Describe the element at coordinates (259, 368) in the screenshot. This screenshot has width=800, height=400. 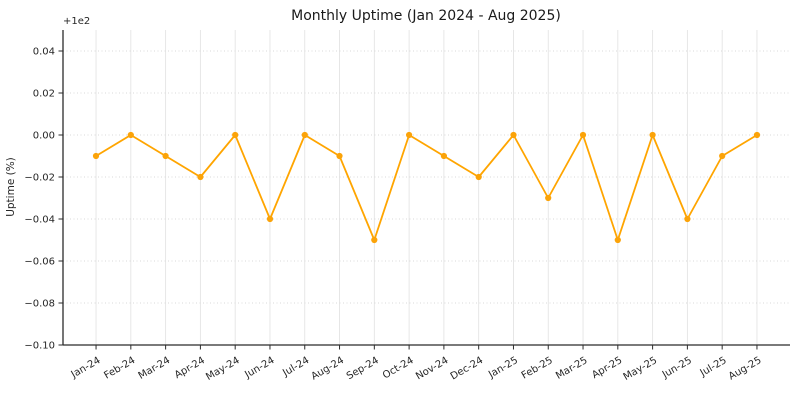
I see `x-tick-label: Jun-24` at that location.